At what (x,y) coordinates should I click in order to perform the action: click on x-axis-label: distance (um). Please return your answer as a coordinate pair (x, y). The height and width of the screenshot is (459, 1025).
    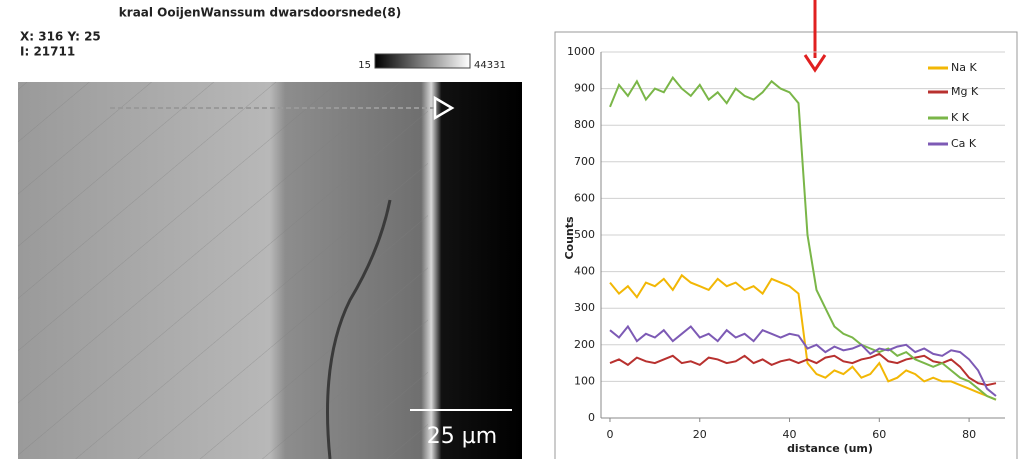
    Looking at the image, I should click on (830, 448).